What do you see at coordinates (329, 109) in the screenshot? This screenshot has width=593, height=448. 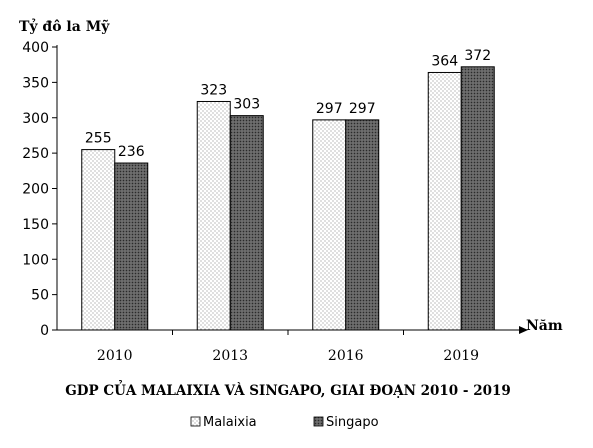 I see `data-label-malaixia: 297` at bounding box center [329, 109].